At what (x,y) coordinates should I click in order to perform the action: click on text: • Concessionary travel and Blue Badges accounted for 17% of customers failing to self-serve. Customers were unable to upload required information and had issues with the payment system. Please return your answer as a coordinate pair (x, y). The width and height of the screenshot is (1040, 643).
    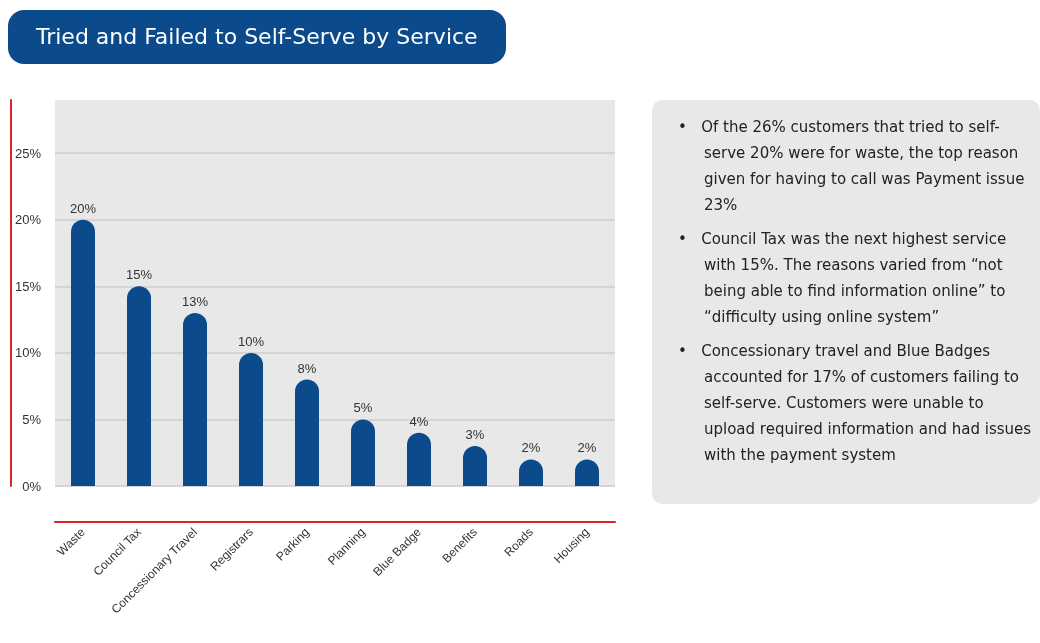
    Looking at the image, I should click on (855, 403).